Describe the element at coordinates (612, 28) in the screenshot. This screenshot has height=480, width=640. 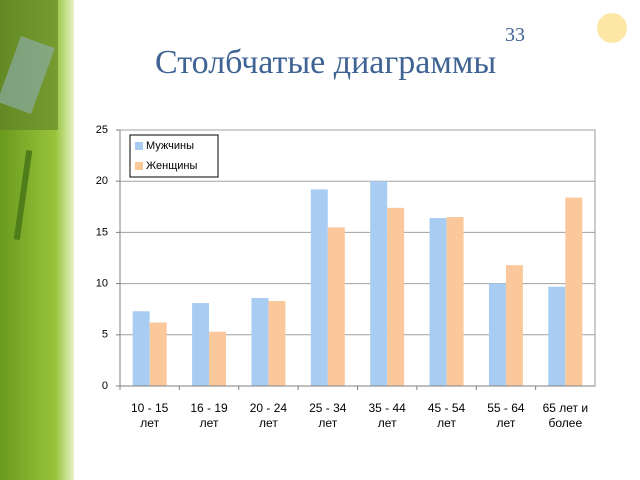
I see `decor-circle` at that location.